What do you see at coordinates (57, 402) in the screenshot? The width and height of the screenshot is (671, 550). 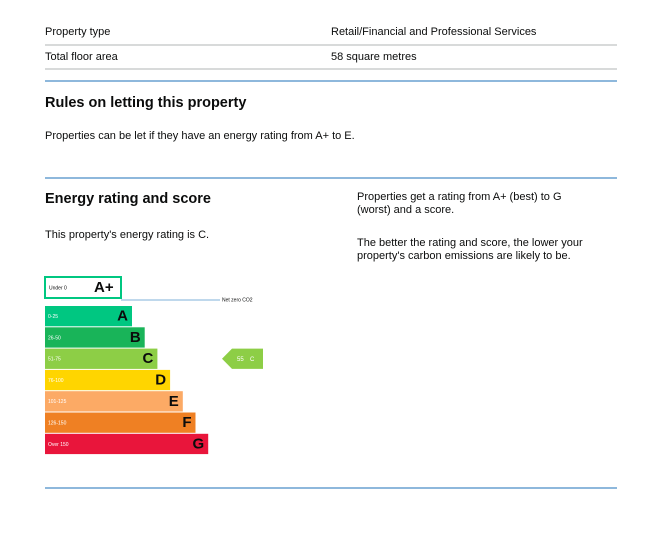 I see `band-range: 101-125` at bounding box center [57, 402].